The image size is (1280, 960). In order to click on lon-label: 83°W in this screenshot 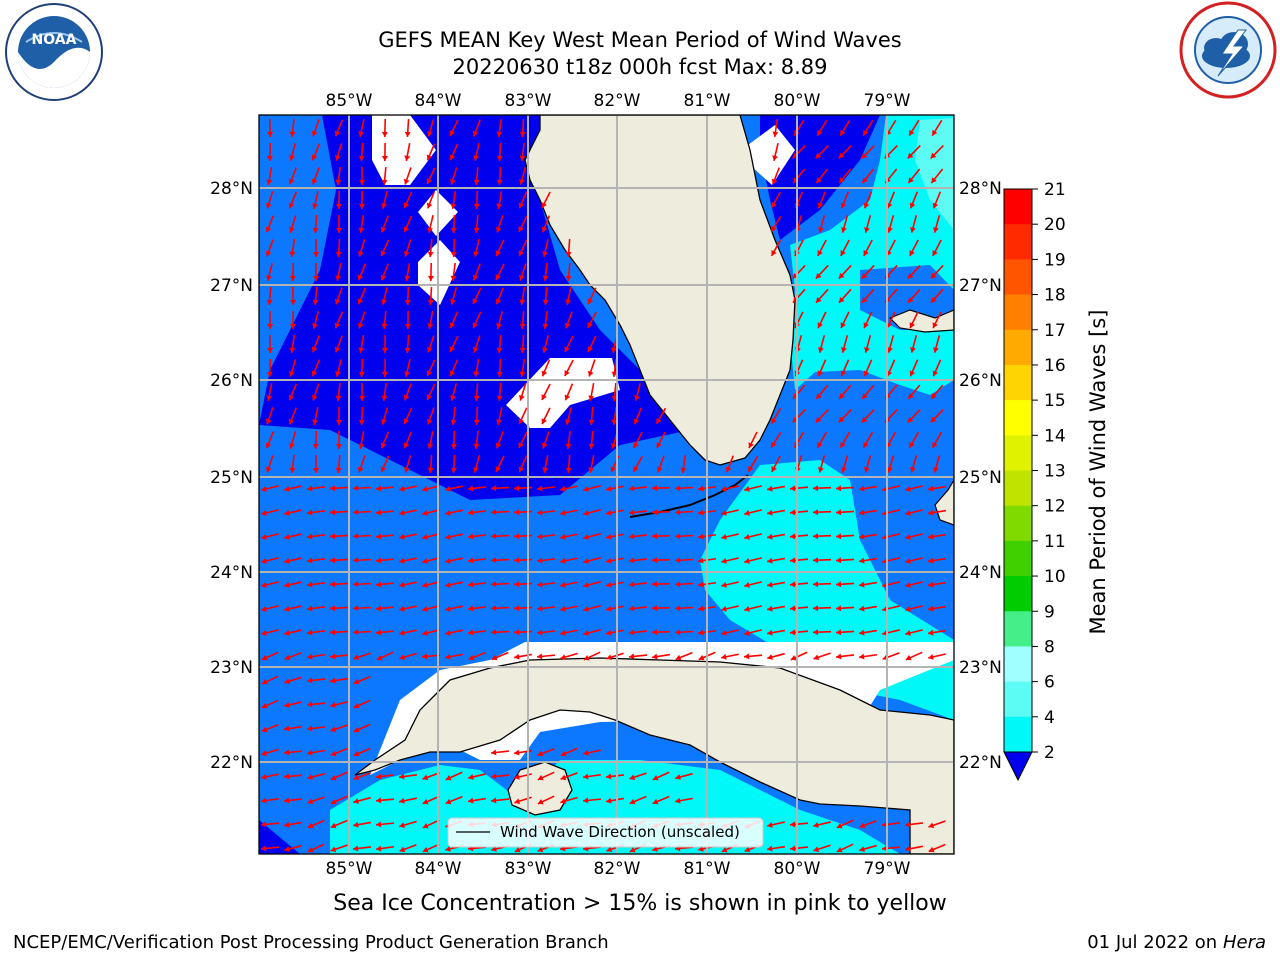, I will do `click(528, 869)`.